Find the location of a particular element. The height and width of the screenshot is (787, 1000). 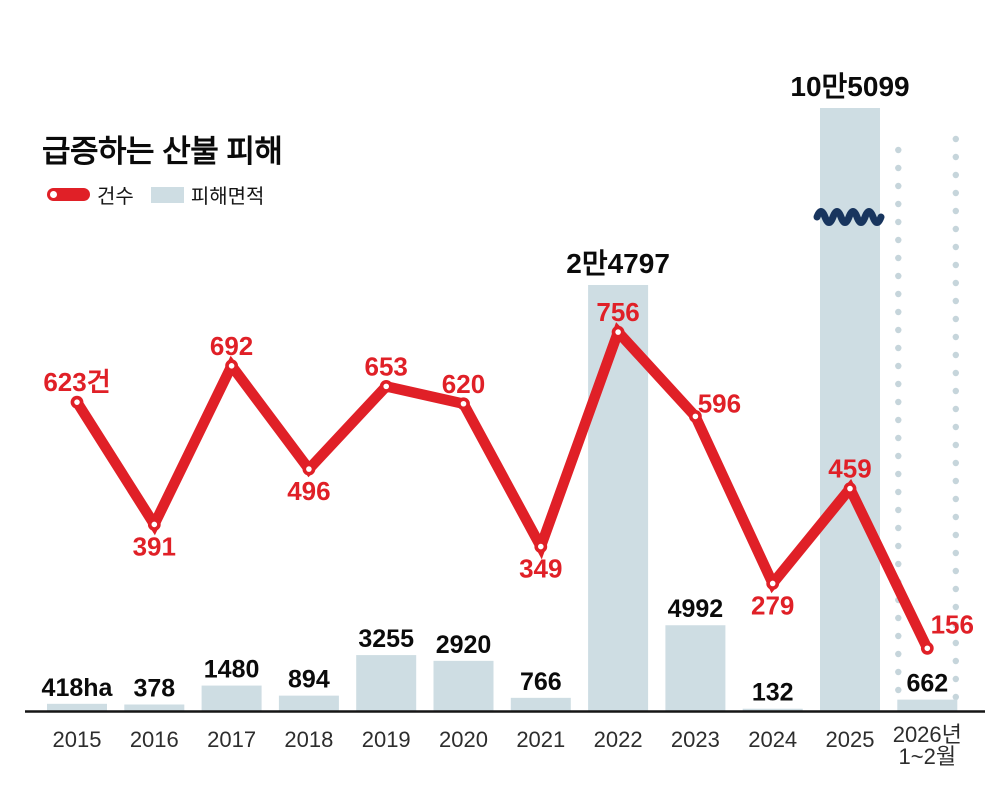

damage-area-value-label: 10만5099 is located at coordinates (849, 86).